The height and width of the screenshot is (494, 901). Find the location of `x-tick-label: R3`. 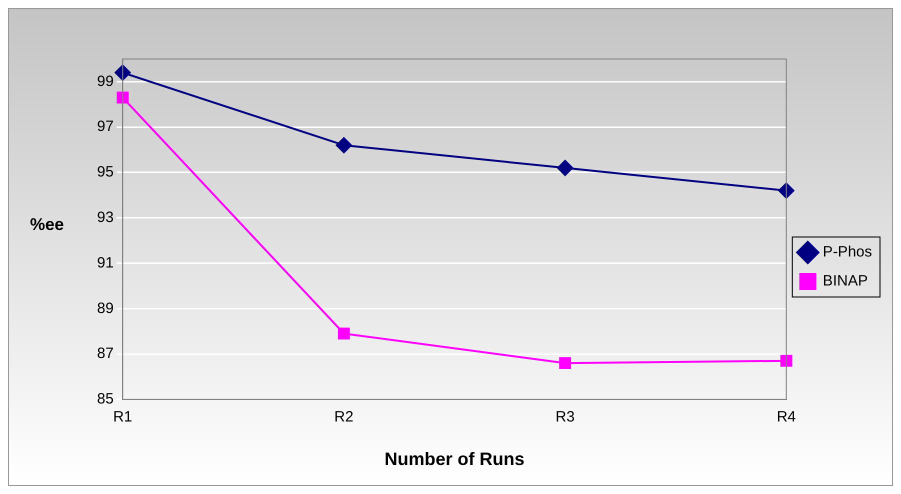

x-tick-label: R3 is located at coordinates (565, 417).